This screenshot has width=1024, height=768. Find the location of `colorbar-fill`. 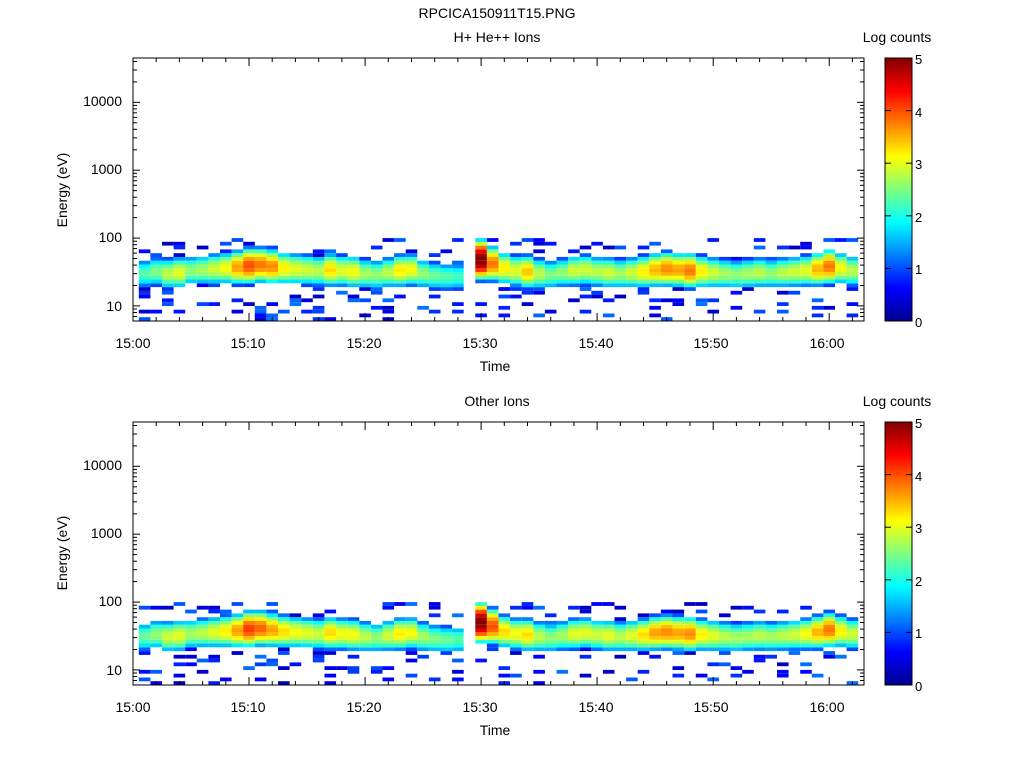

colorbar-fill is located at coordinates (898, 553).